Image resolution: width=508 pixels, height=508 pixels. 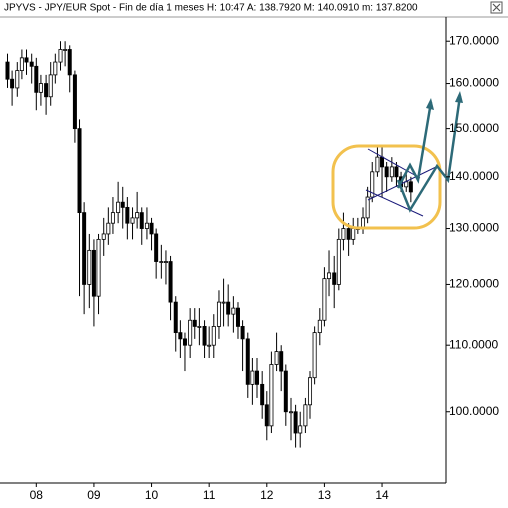 What do you see at coordinates (382, 495) in the screenshot?
I see `x-tick-label: 14` at bounding box center [382, 495].